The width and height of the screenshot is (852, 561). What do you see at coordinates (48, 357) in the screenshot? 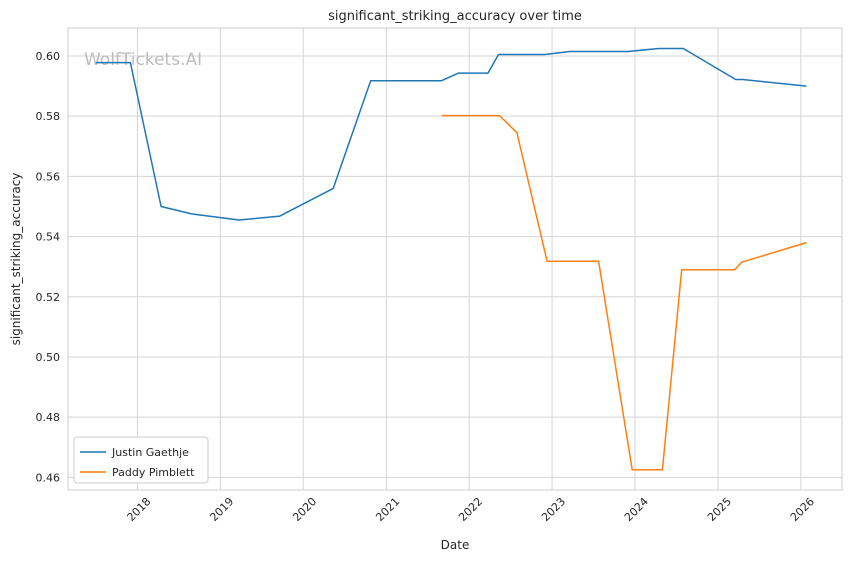
I see `y-tick-label: 0.50` at bounding box center [48, 357].